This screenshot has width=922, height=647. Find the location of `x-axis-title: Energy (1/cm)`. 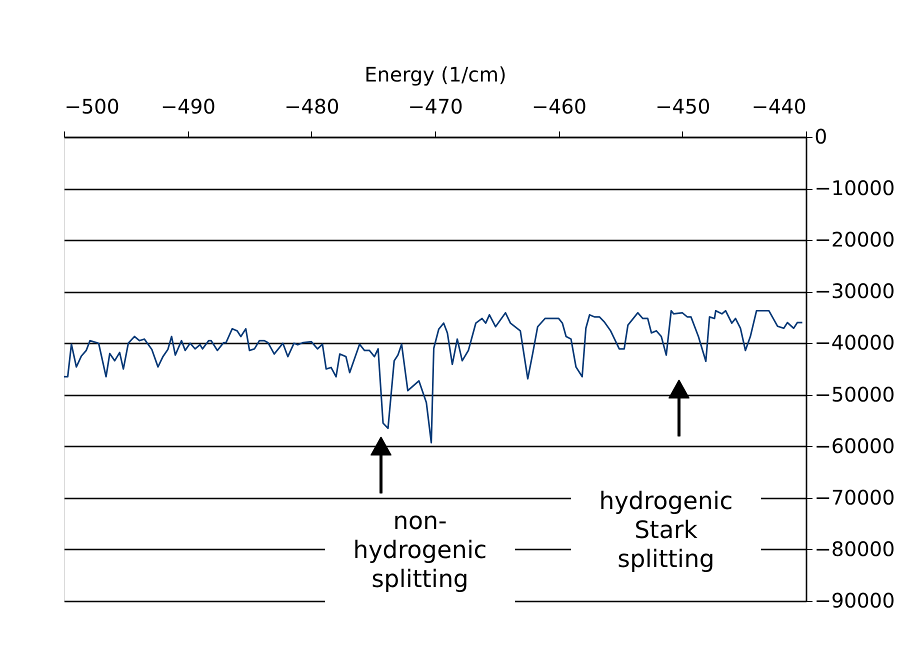

x-axis-title: Energy (1/cm) is located at coordinates (435, 74).